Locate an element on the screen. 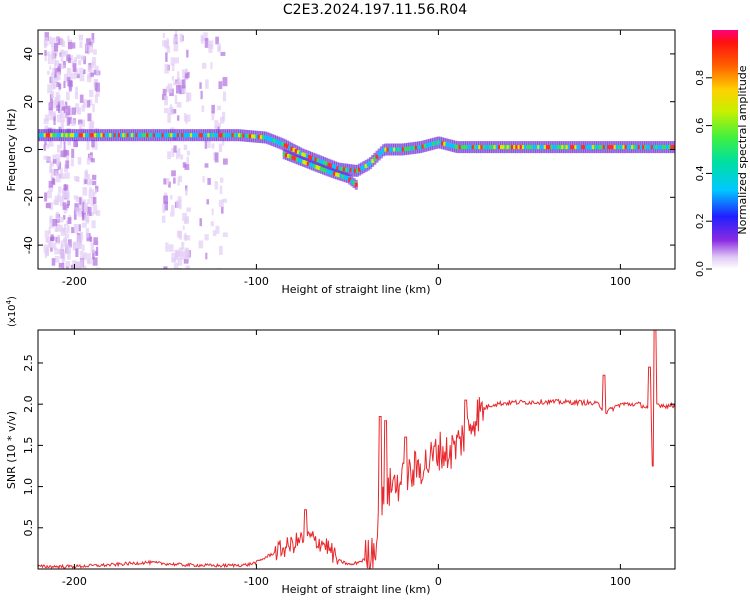 The width and height of the screenshot is (750, 600). x-tick-label: -100 is located at coordinates (256, 281).